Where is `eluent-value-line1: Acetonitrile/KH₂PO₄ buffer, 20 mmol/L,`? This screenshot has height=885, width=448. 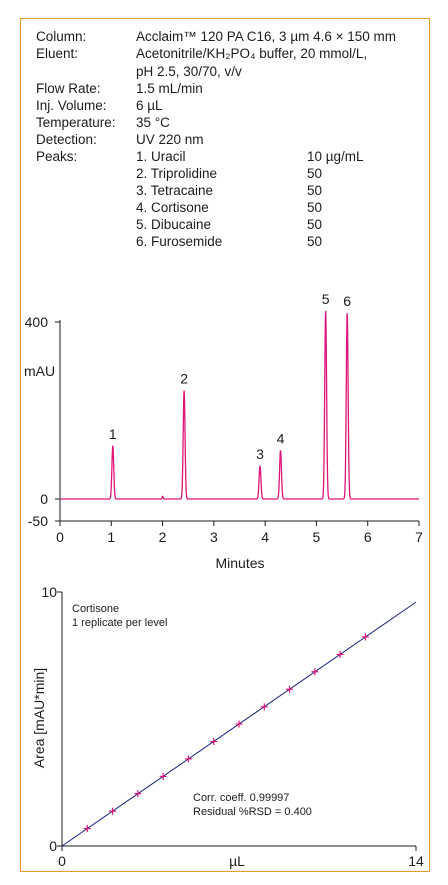 eluent-value-line1: Acetonitrile/KH₂PO₄ buffer, 20 mmol/L, is located at coordinates (252, 53).